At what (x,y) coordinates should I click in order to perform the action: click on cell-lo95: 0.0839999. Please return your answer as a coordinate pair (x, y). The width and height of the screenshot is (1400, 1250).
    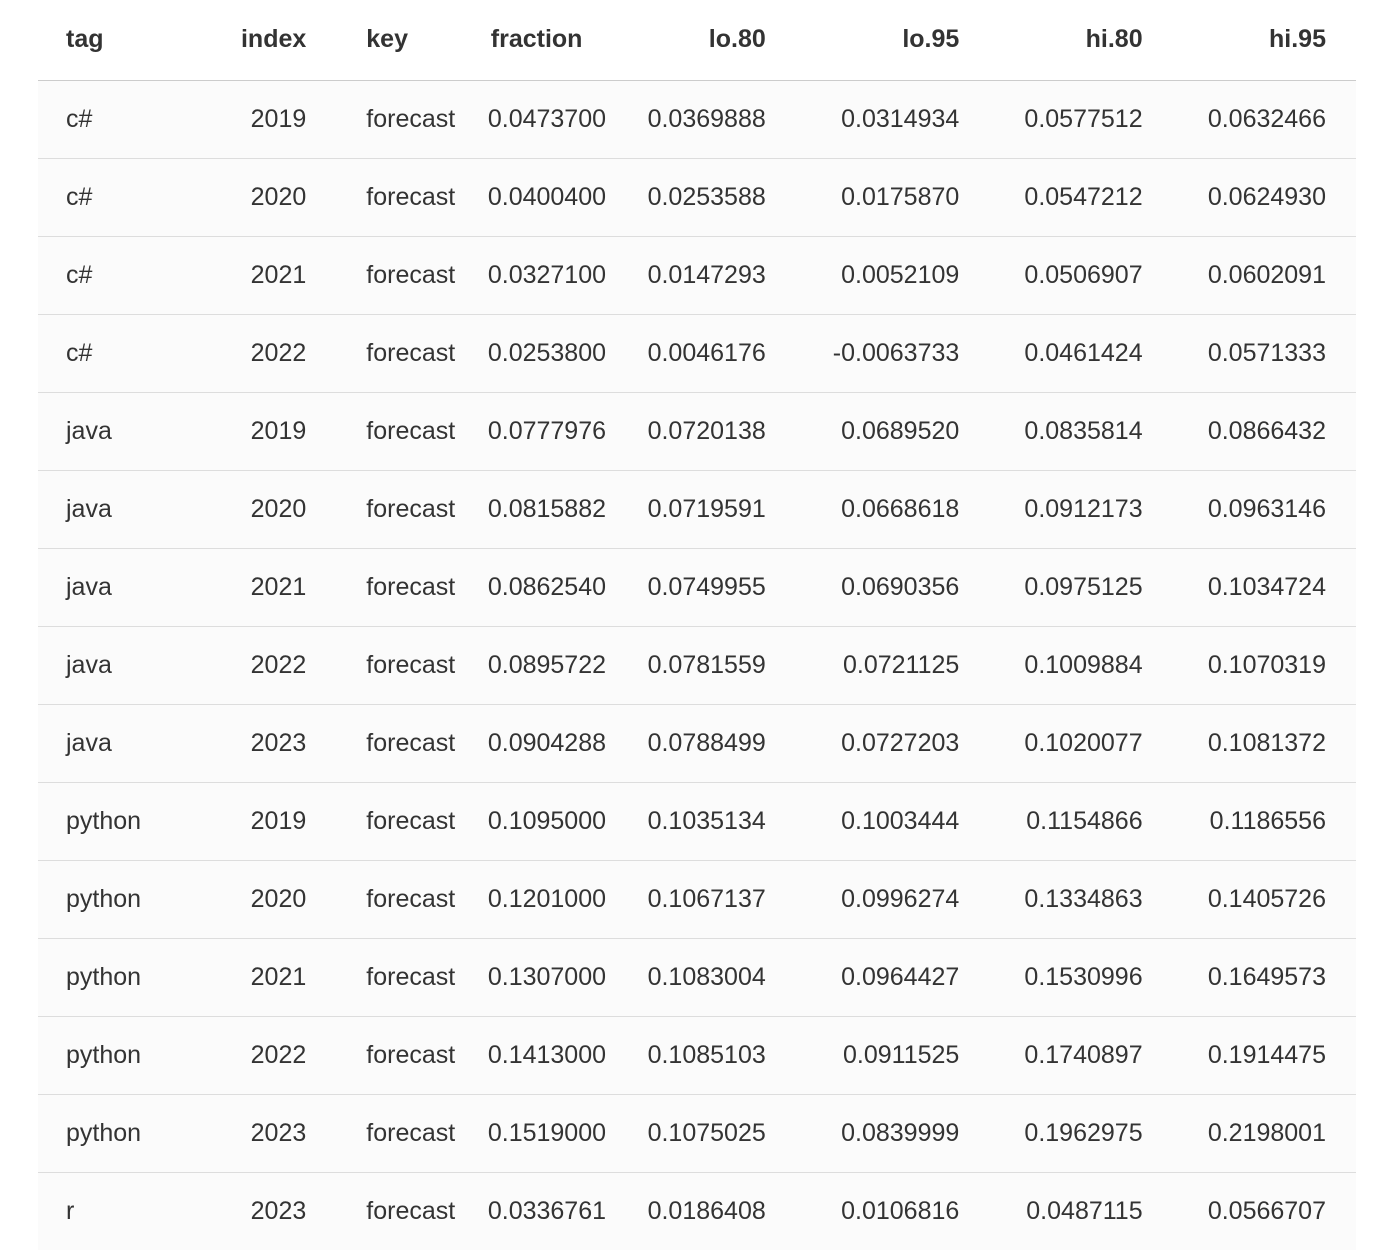
    Looking at the image, I should click on (892, 1133).